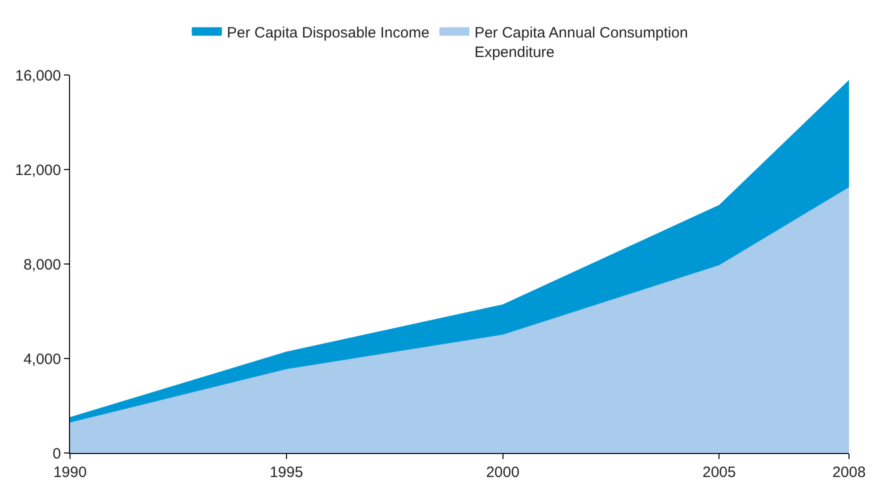 The height and width of the screenshot is (493, 878). I want to click on x-tick-label: 1995, so click(287, 472).